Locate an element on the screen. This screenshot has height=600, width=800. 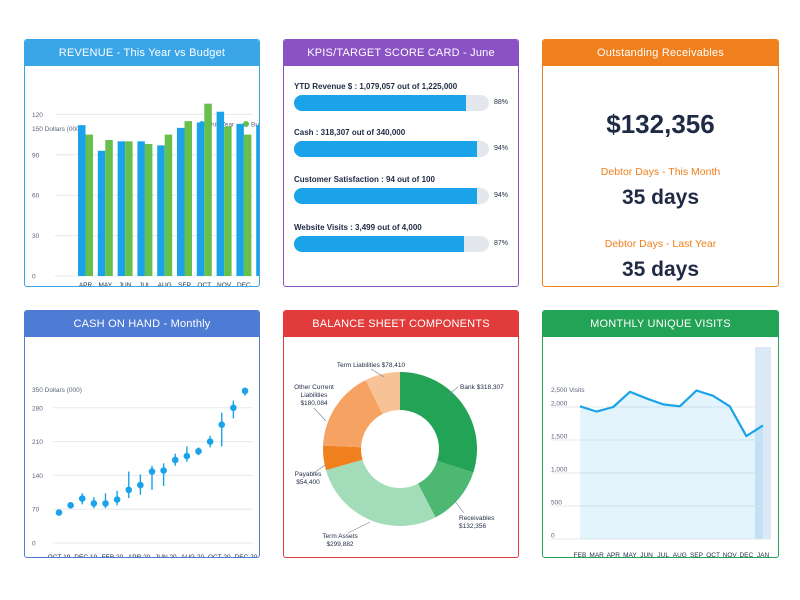
y-tick-label: 280 is located at coordinates (37, 408).